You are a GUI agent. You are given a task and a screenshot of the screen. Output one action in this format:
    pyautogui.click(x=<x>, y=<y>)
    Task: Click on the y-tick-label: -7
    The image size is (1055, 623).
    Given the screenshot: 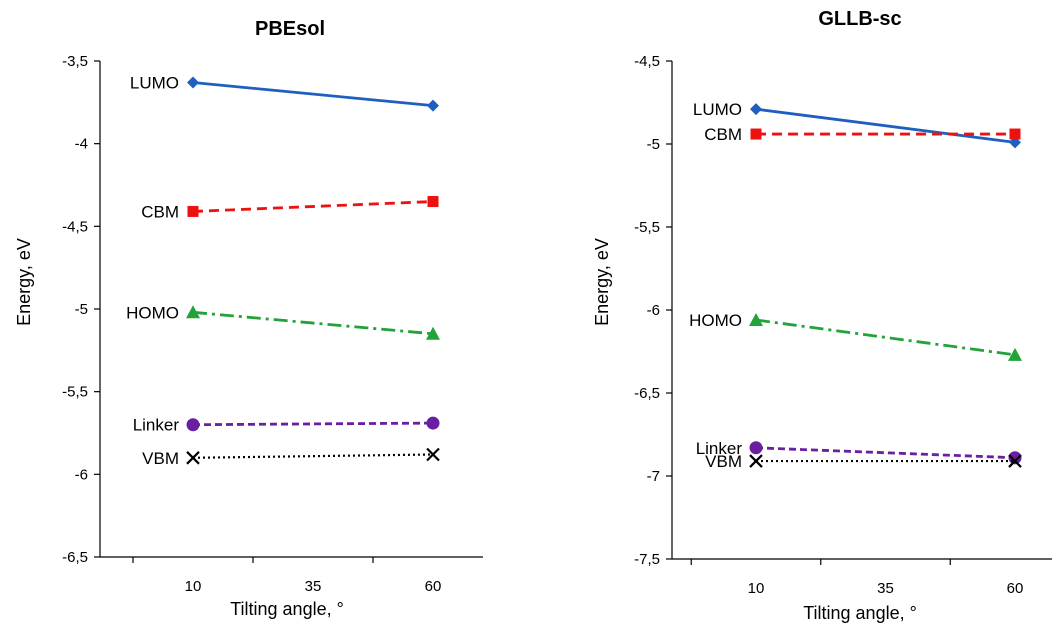 What is the action you would take?
    pyautogui.click(x=653, y=476)
    